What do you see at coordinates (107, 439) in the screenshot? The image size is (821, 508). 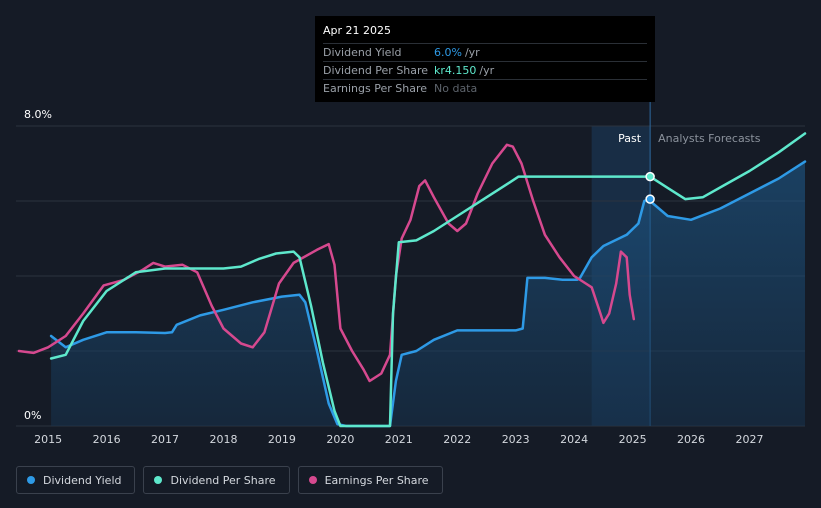 I see `x-tick-label: 2016` at bounding box center [107, 439].